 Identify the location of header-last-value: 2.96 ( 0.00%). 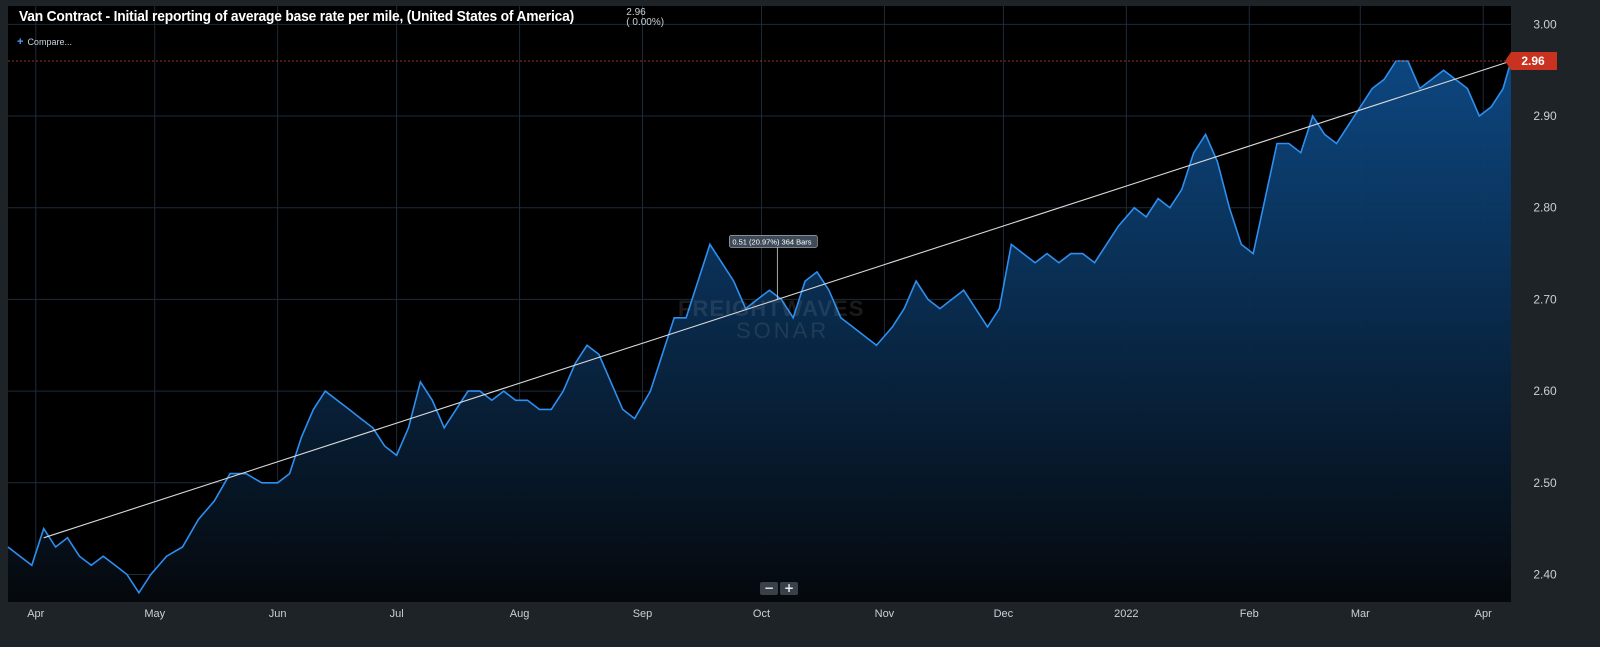
(645, 18).